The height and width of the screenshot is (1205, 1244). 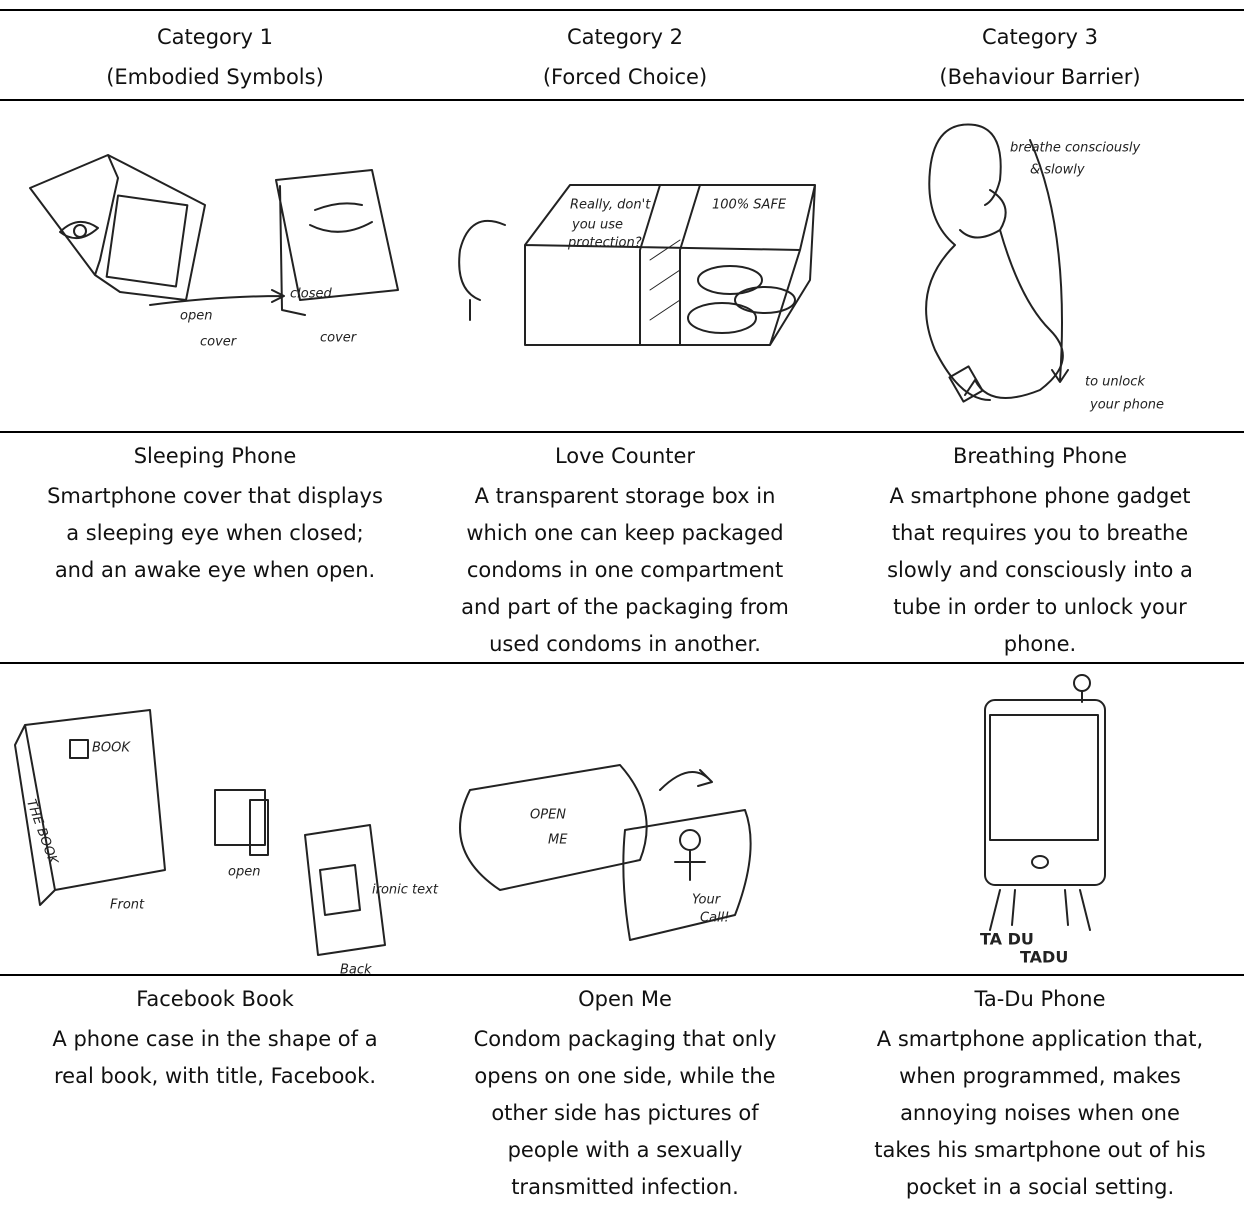 I want to click on sketch-label: closed, so click(x=311, y=294).